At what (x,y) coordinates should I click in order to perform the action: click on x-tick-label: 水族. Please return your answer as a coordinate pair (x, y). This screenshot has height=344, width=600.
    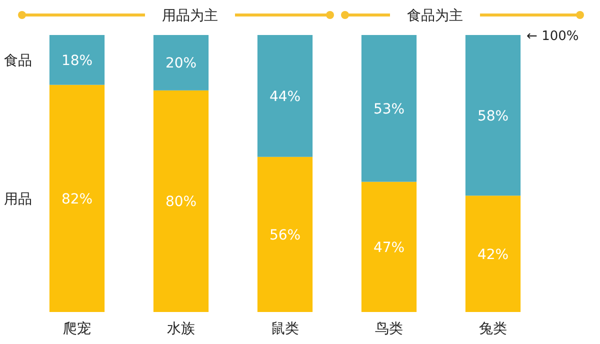
    Looking at the image, I should click on (181, 329).